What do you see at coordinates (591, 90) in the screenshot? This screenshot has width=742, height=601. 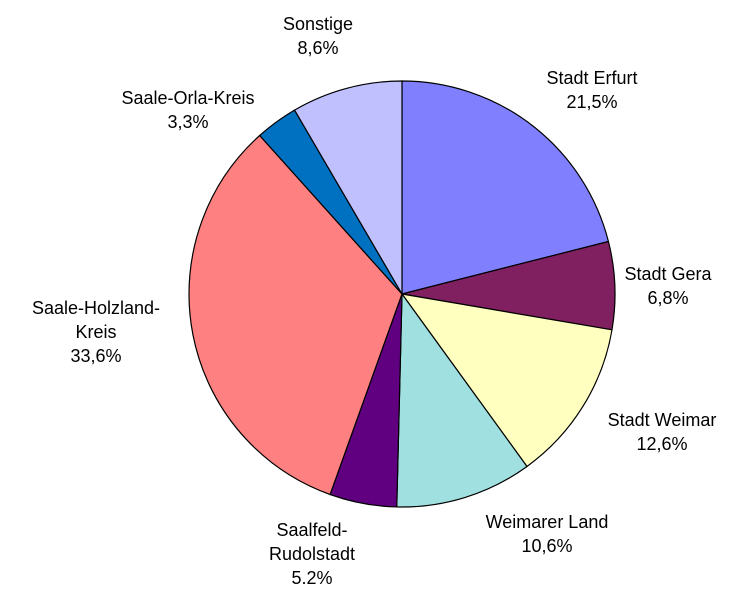 I see `slice-label: Stadt Erfurt 21,5%` at bounding box center [591, 90].